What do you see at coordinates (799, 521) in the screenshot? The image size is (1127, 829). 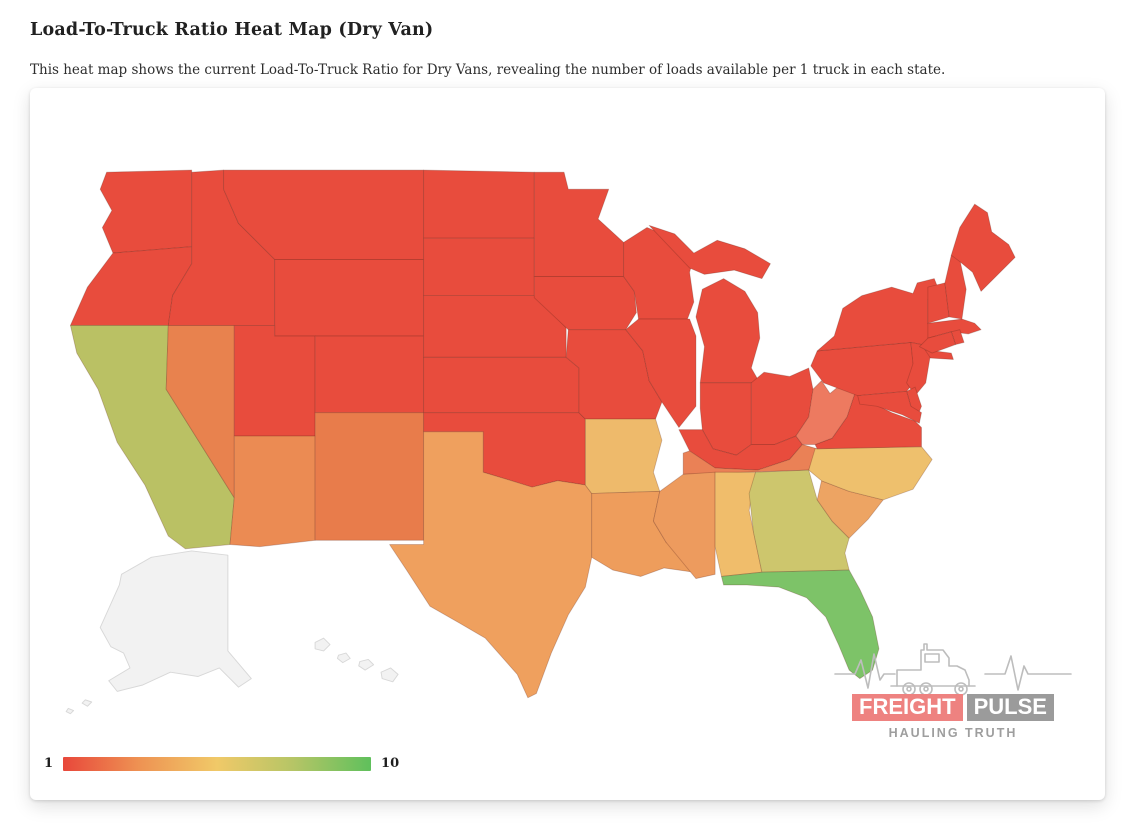 I see `state-GA` at bounding box center [799, 521].